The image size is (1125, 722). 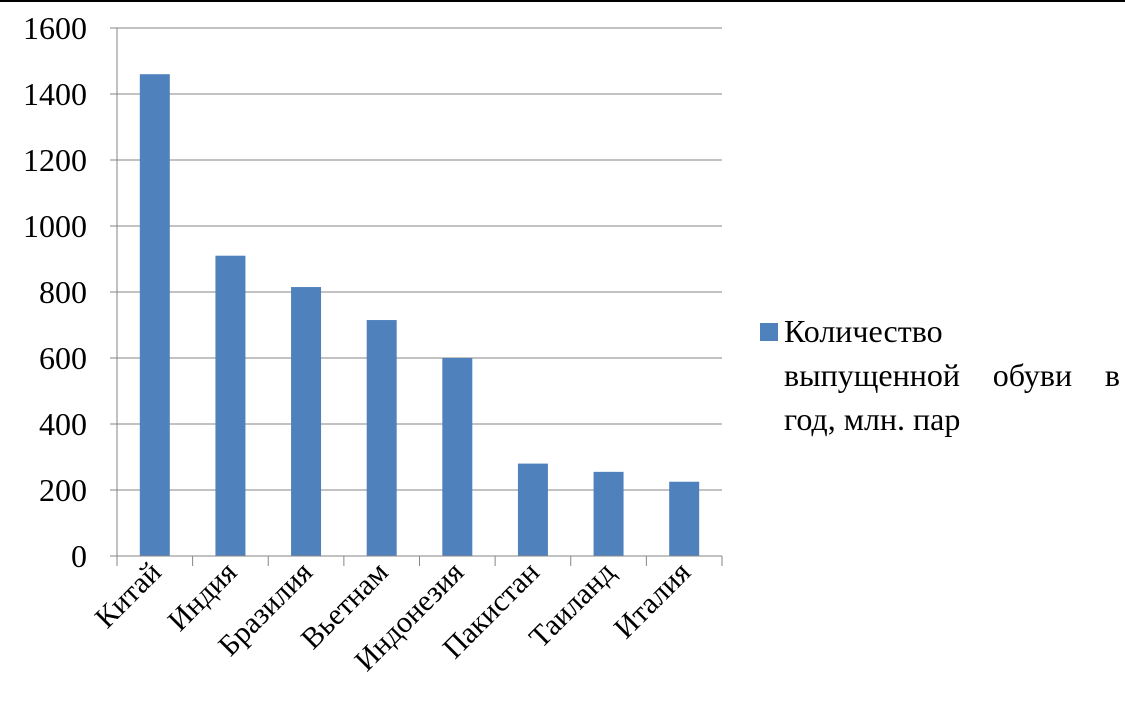 I want to click on y-axis-tick-label: 0, so click(x=79, y=556).